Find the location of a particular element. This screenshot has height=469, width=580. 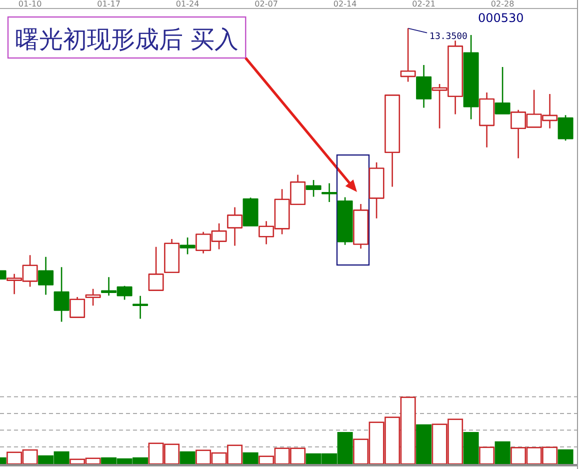

x-tick-label: 02-21 is located at coordinates (424, 4).